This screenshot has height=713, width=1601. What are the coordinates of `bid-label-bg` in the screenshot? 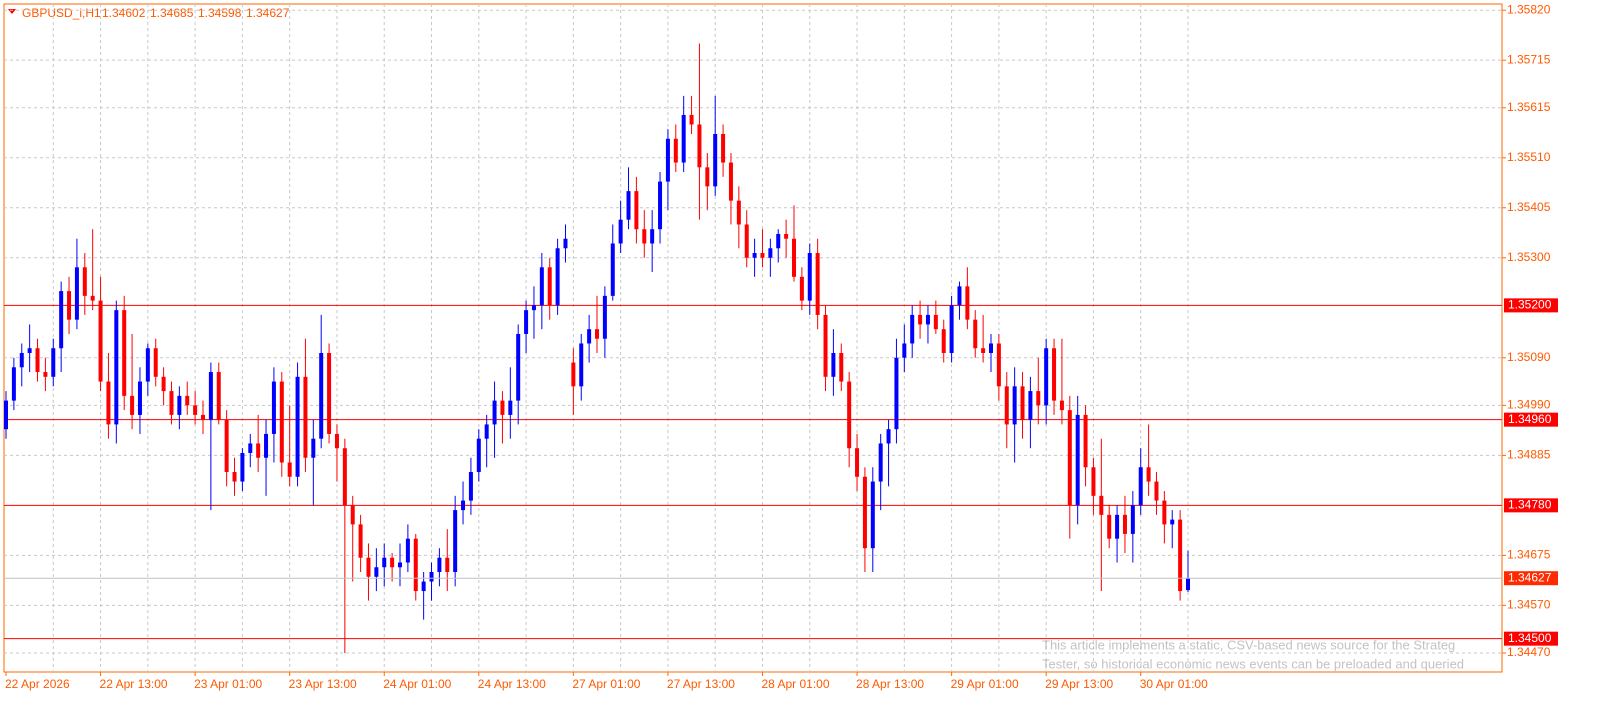 It's located at (1531, 578).